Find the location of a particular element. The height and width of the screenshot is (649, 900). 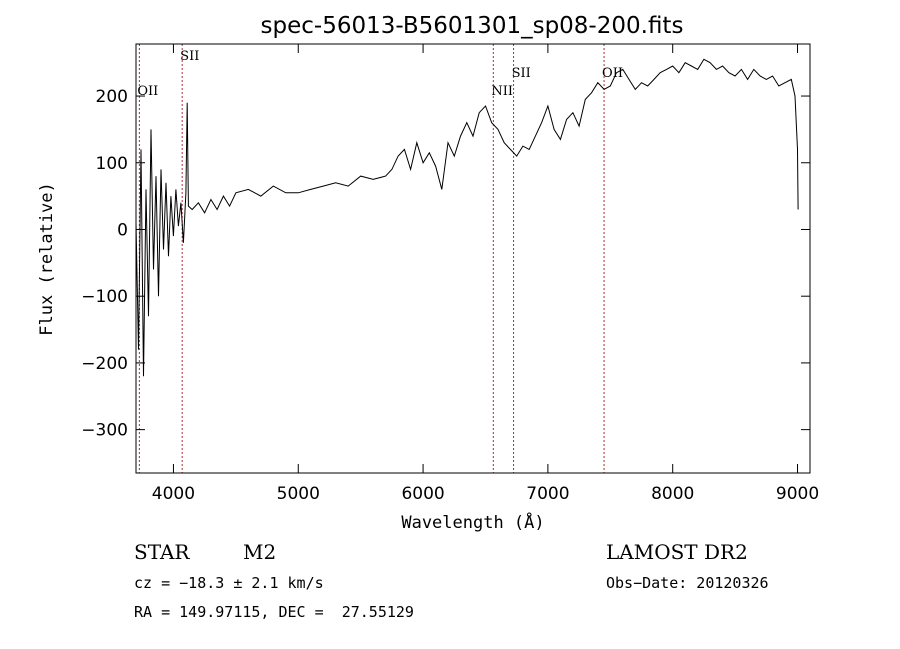

y-tick-label: 100 is located at coordinates (112, 164).